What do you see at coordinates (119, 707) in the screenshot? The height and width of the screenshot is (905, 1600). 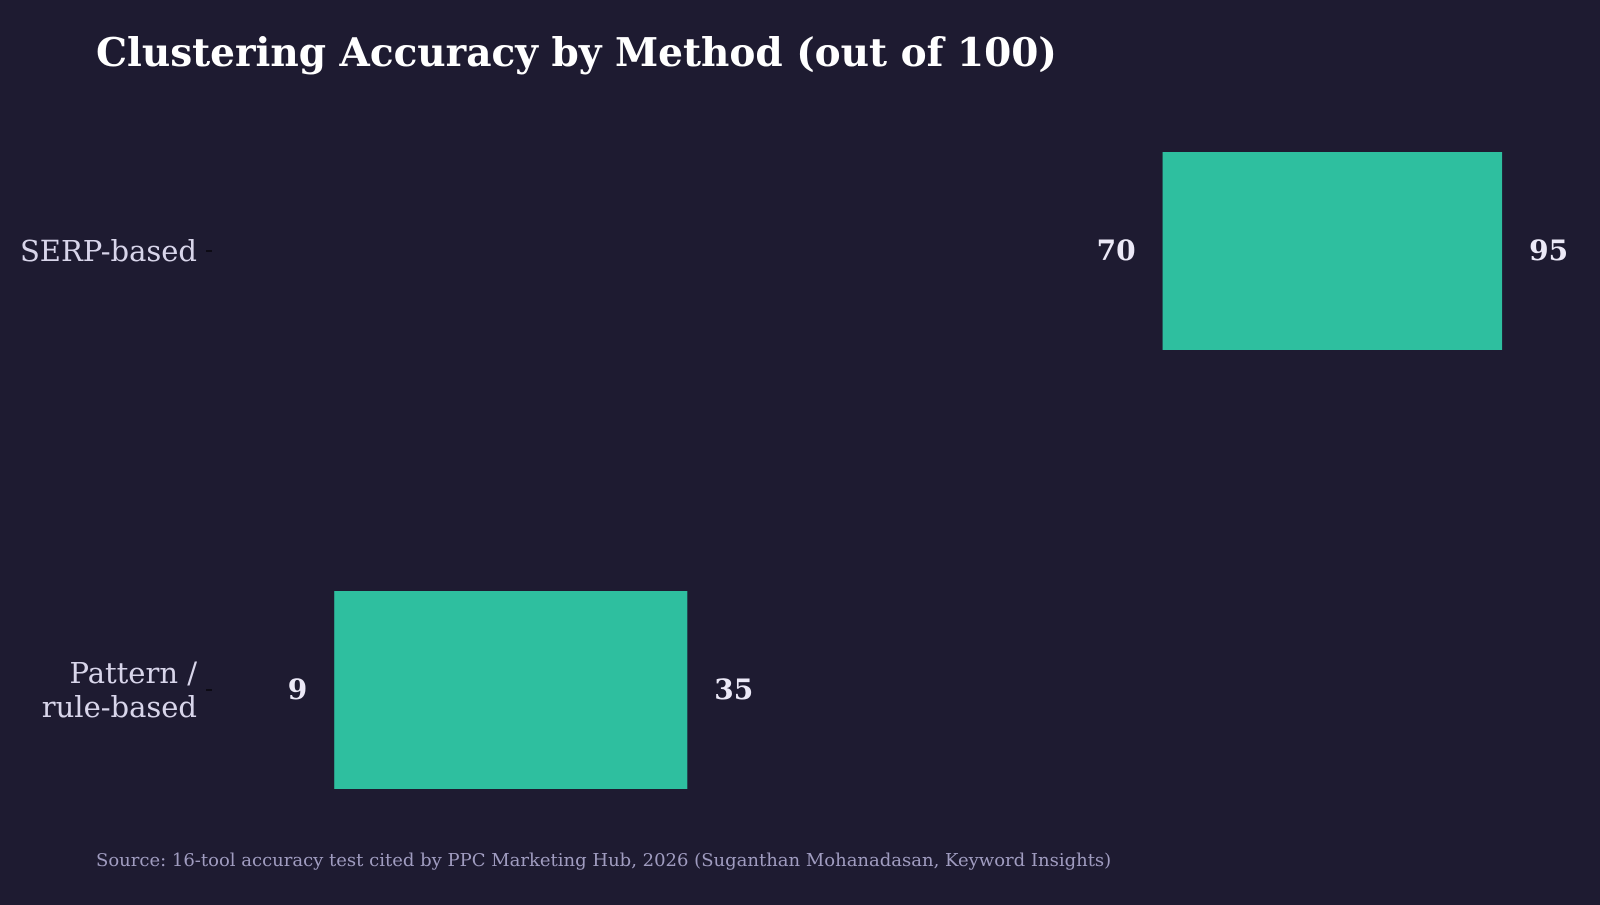 I see `category-label-line: rule-based` at bounding box center [119, 707].